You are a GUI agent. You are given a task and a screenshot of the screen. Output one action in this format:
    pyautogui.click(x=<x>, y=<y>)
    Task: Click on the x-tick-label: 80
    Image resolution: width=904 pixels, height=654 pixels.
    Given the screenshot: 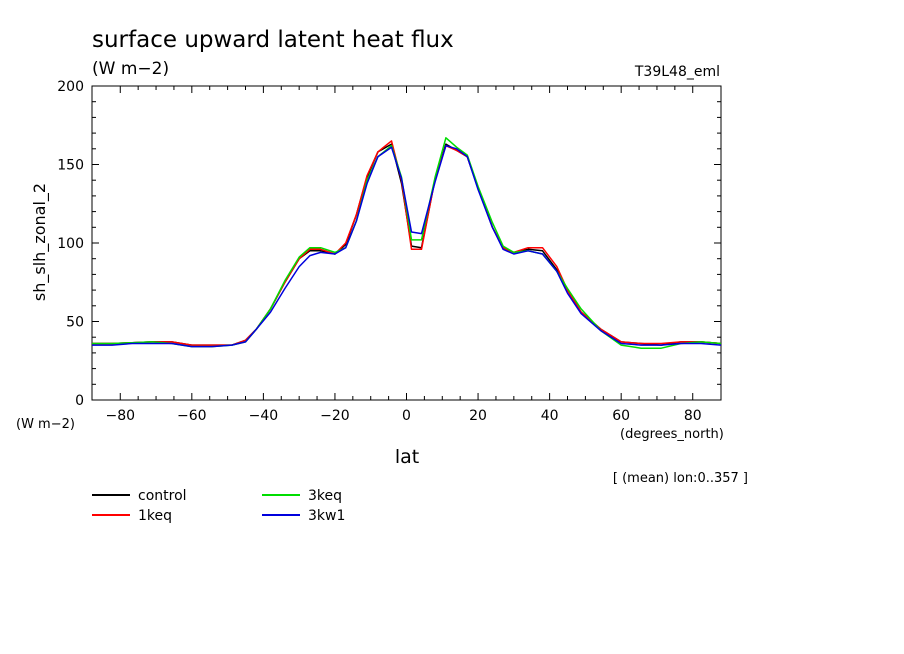 What is the action you would take?
    pyautogui.click(x=693, y=416)
    